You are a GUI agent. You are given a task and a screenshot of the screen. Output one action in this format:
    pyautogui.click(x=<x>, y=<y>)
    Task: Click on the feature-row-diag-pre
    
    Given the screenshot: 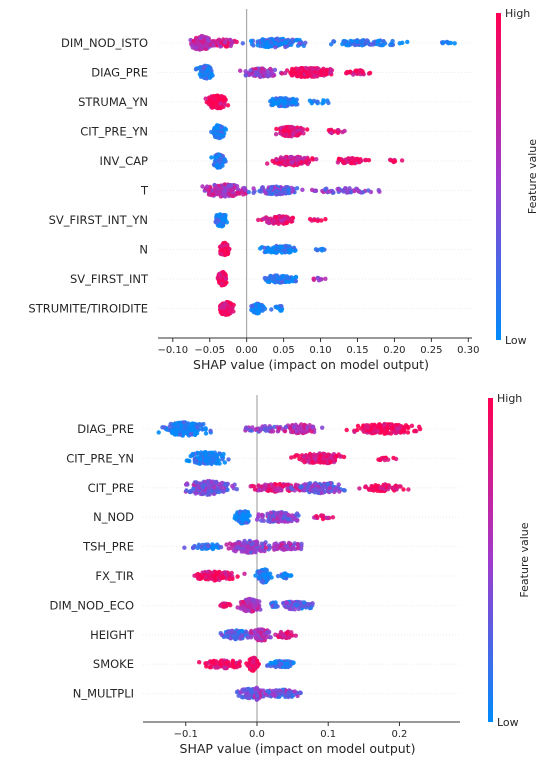 What is the action you would take?
    pyautogui.click(x=290, y=429)
    